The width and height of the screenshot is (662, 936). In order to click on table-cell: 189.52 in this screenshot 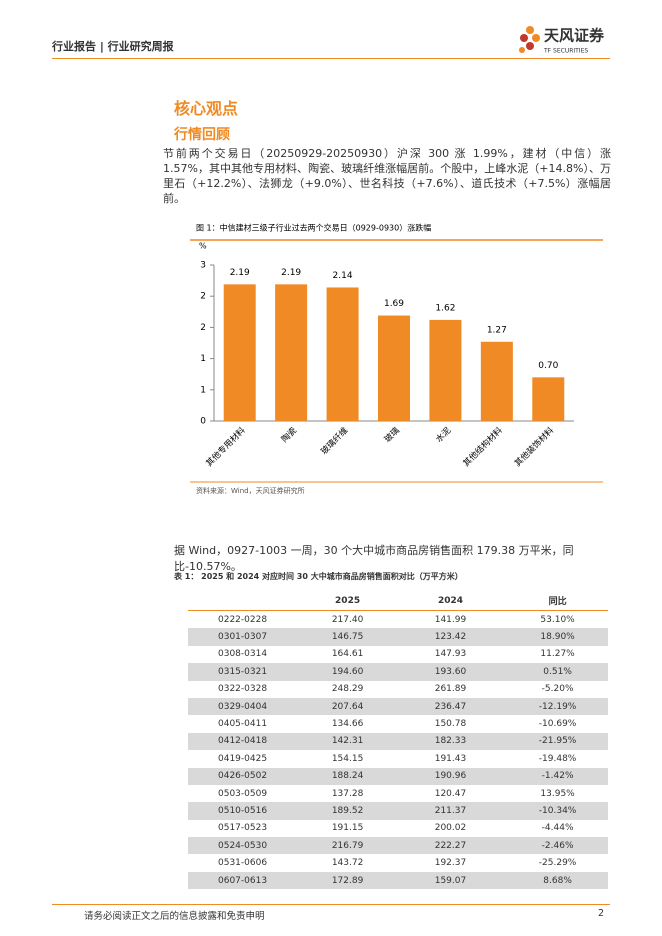, I will do `click(347, 810)`.